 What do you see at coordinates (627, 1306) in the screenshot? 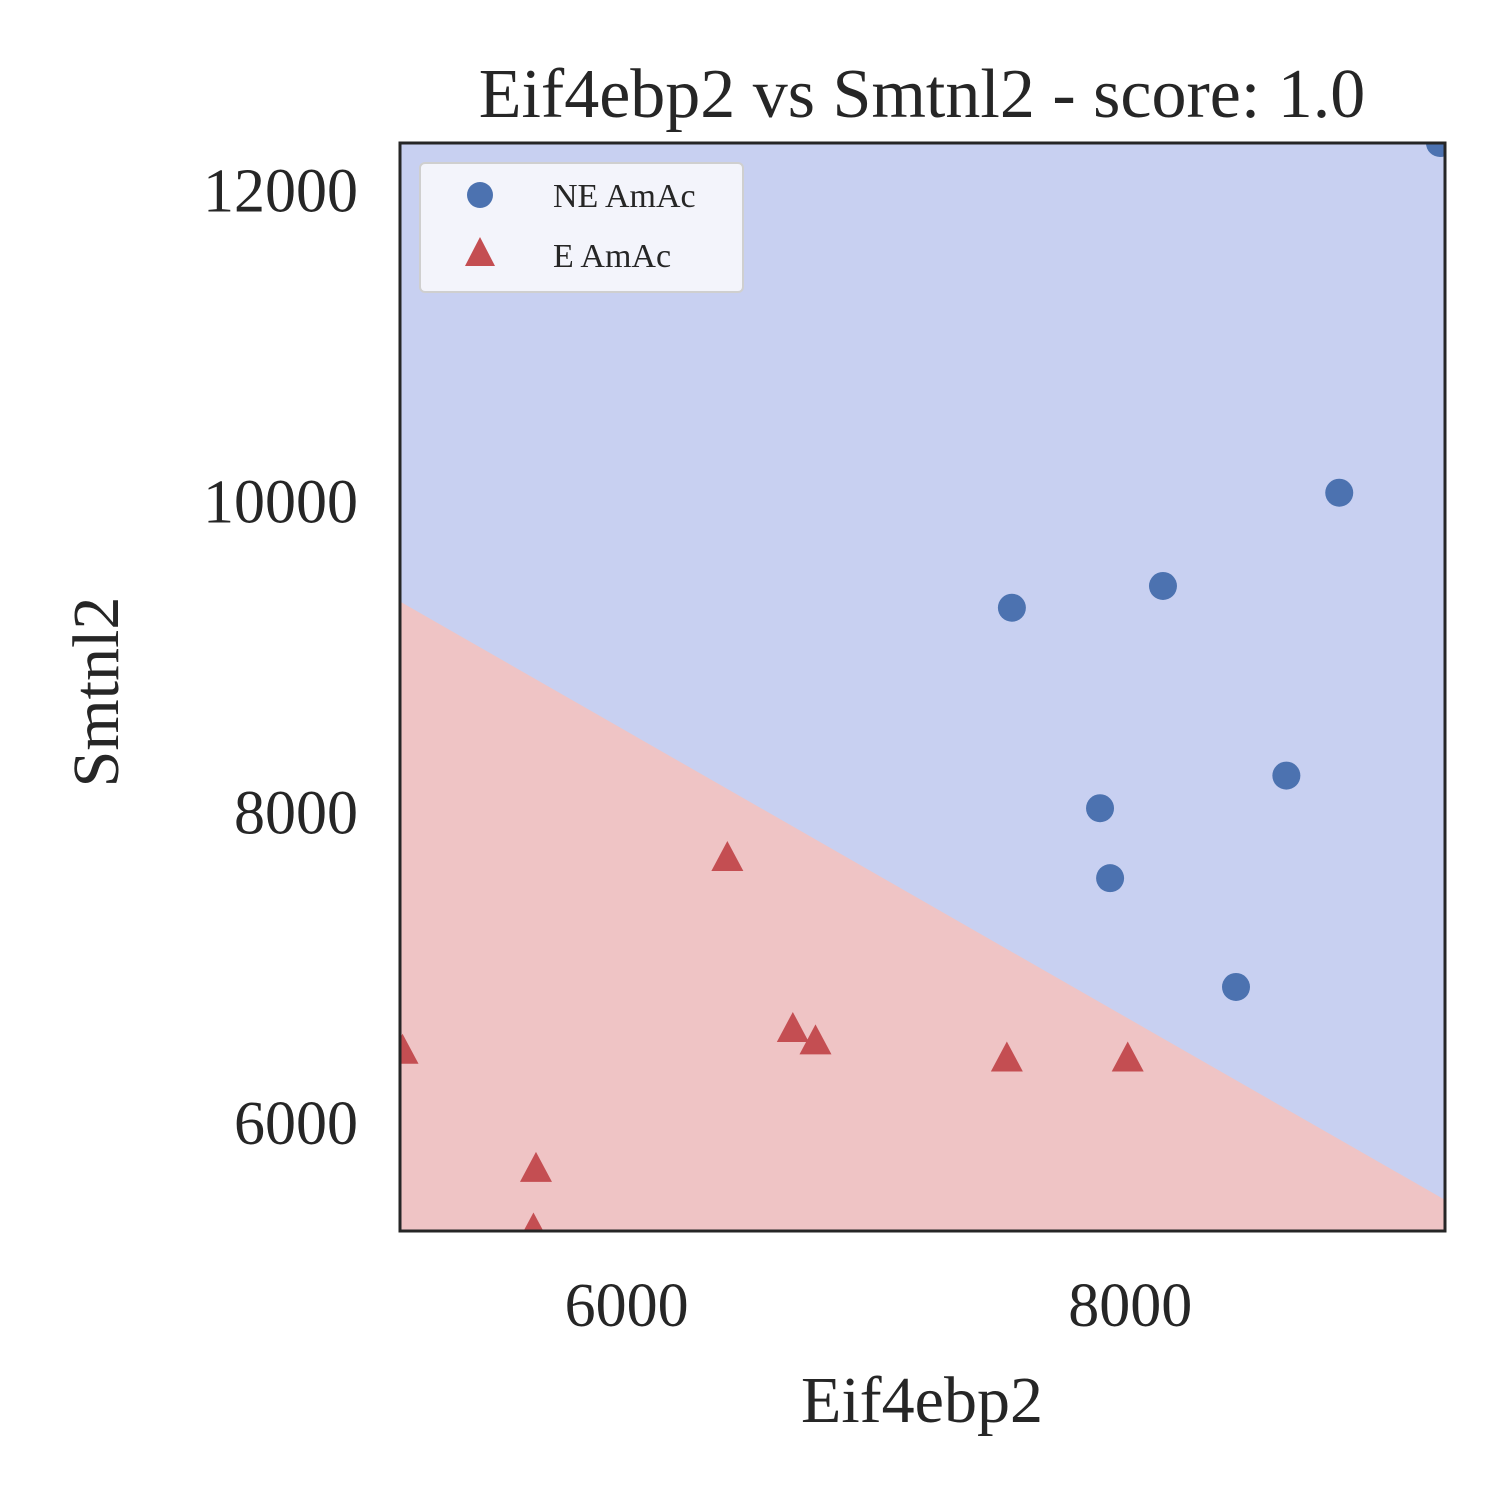
I see `x-tick-label-6000: 6000` at bounding box center [627, 1306].